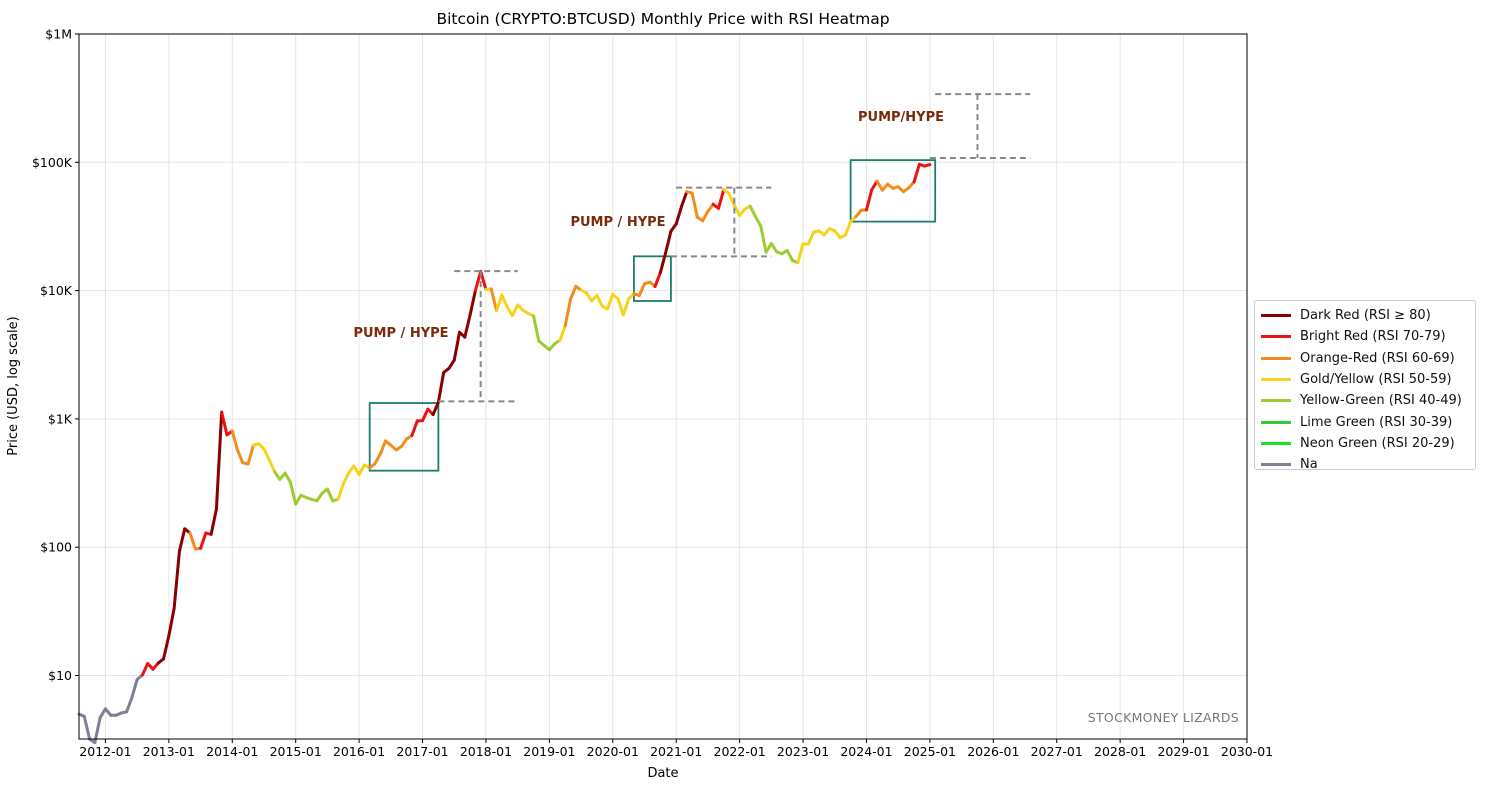 The image size is (1489, 788). I want to click on y-tick-label: $10, so click(60, 675).